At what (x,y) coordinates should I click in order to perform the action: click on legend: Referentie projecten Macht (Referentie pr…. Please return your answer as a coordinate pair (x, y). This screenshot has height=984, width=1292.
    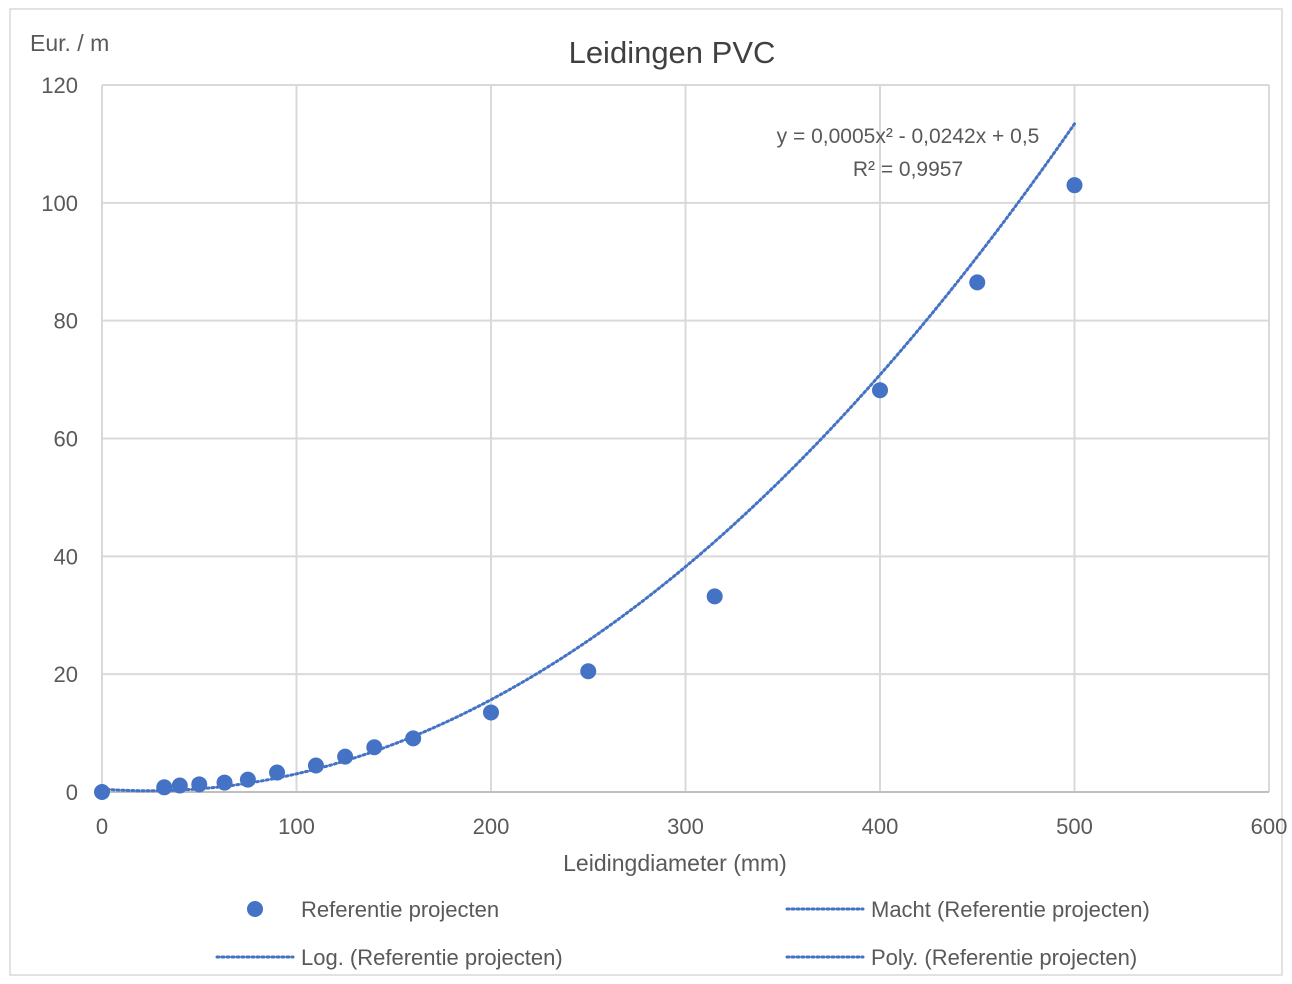
    Looking at the image, I should click on (682, 933).